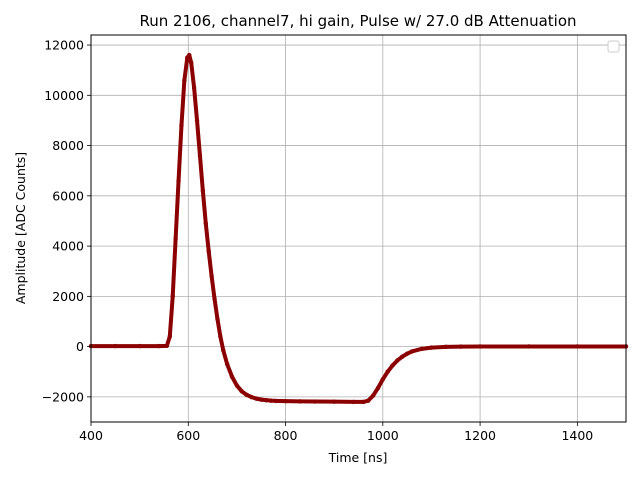  What do you see at coordinates (68, 145) in the screenshot?
I see `y-tick-label: 8000` at bounding box center [68, 145].